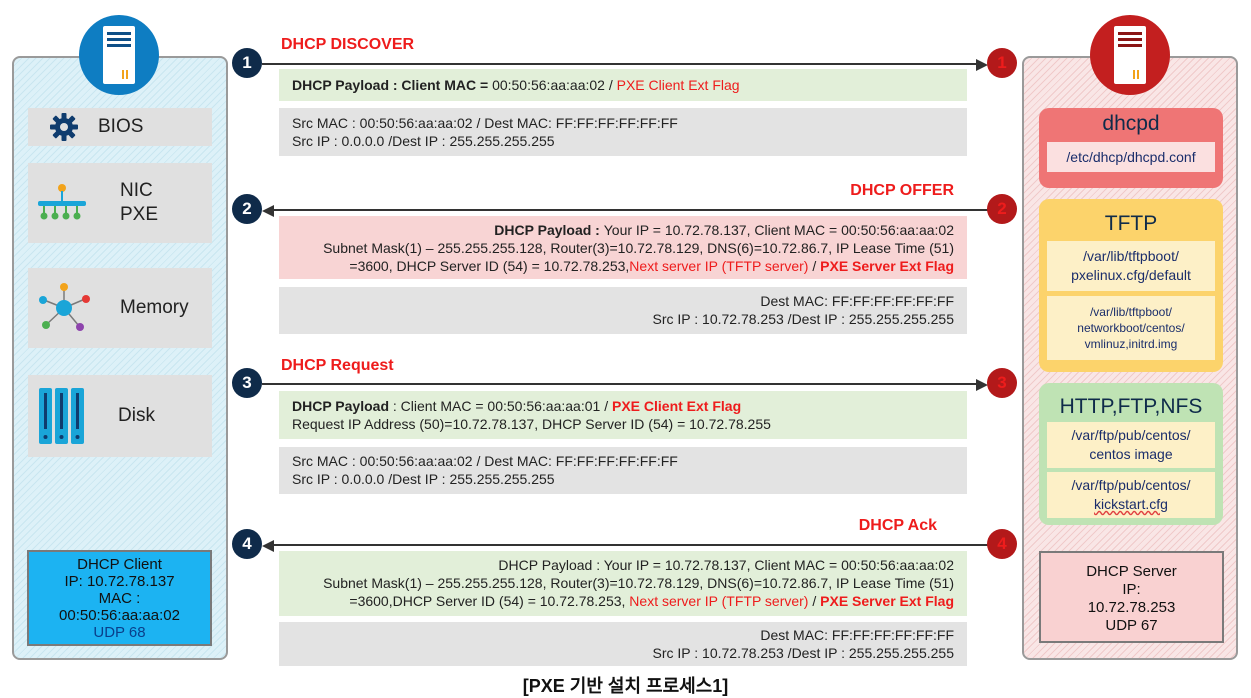  I want to click on step1-title: DHCP DISCOVER, so click(348, 44).